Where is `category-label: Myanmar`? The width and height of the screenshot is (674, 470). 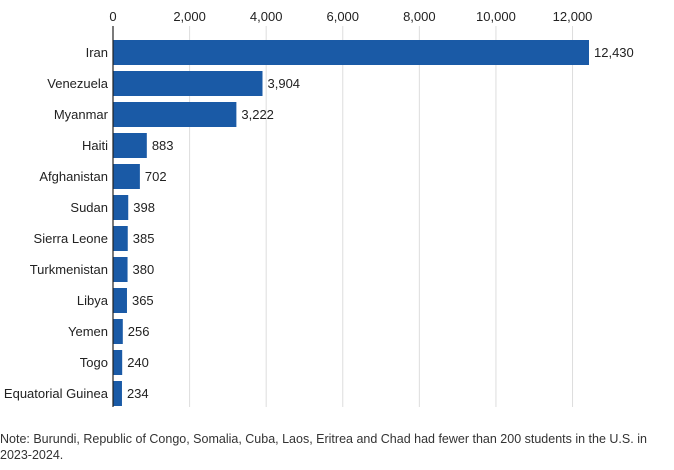 category-label: Myanmar is located at coordinates (81, 114).